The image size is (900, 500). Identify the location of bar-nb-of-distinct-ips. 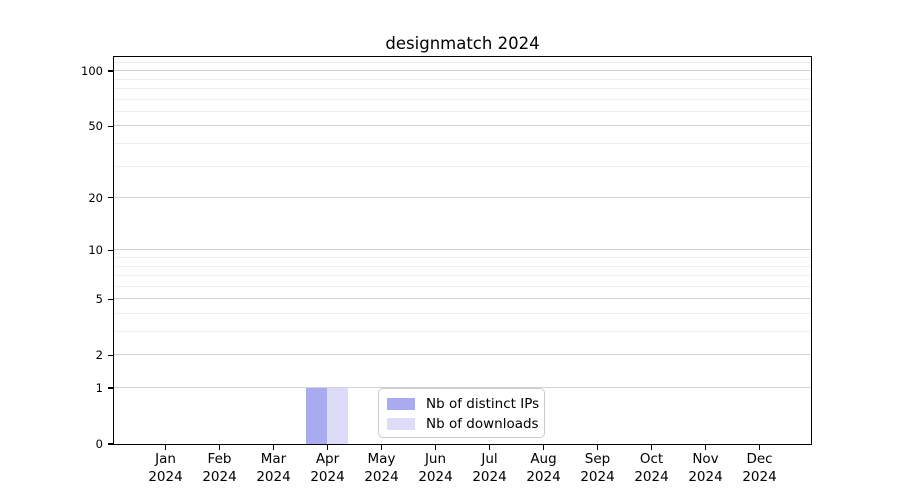
(317, 415).